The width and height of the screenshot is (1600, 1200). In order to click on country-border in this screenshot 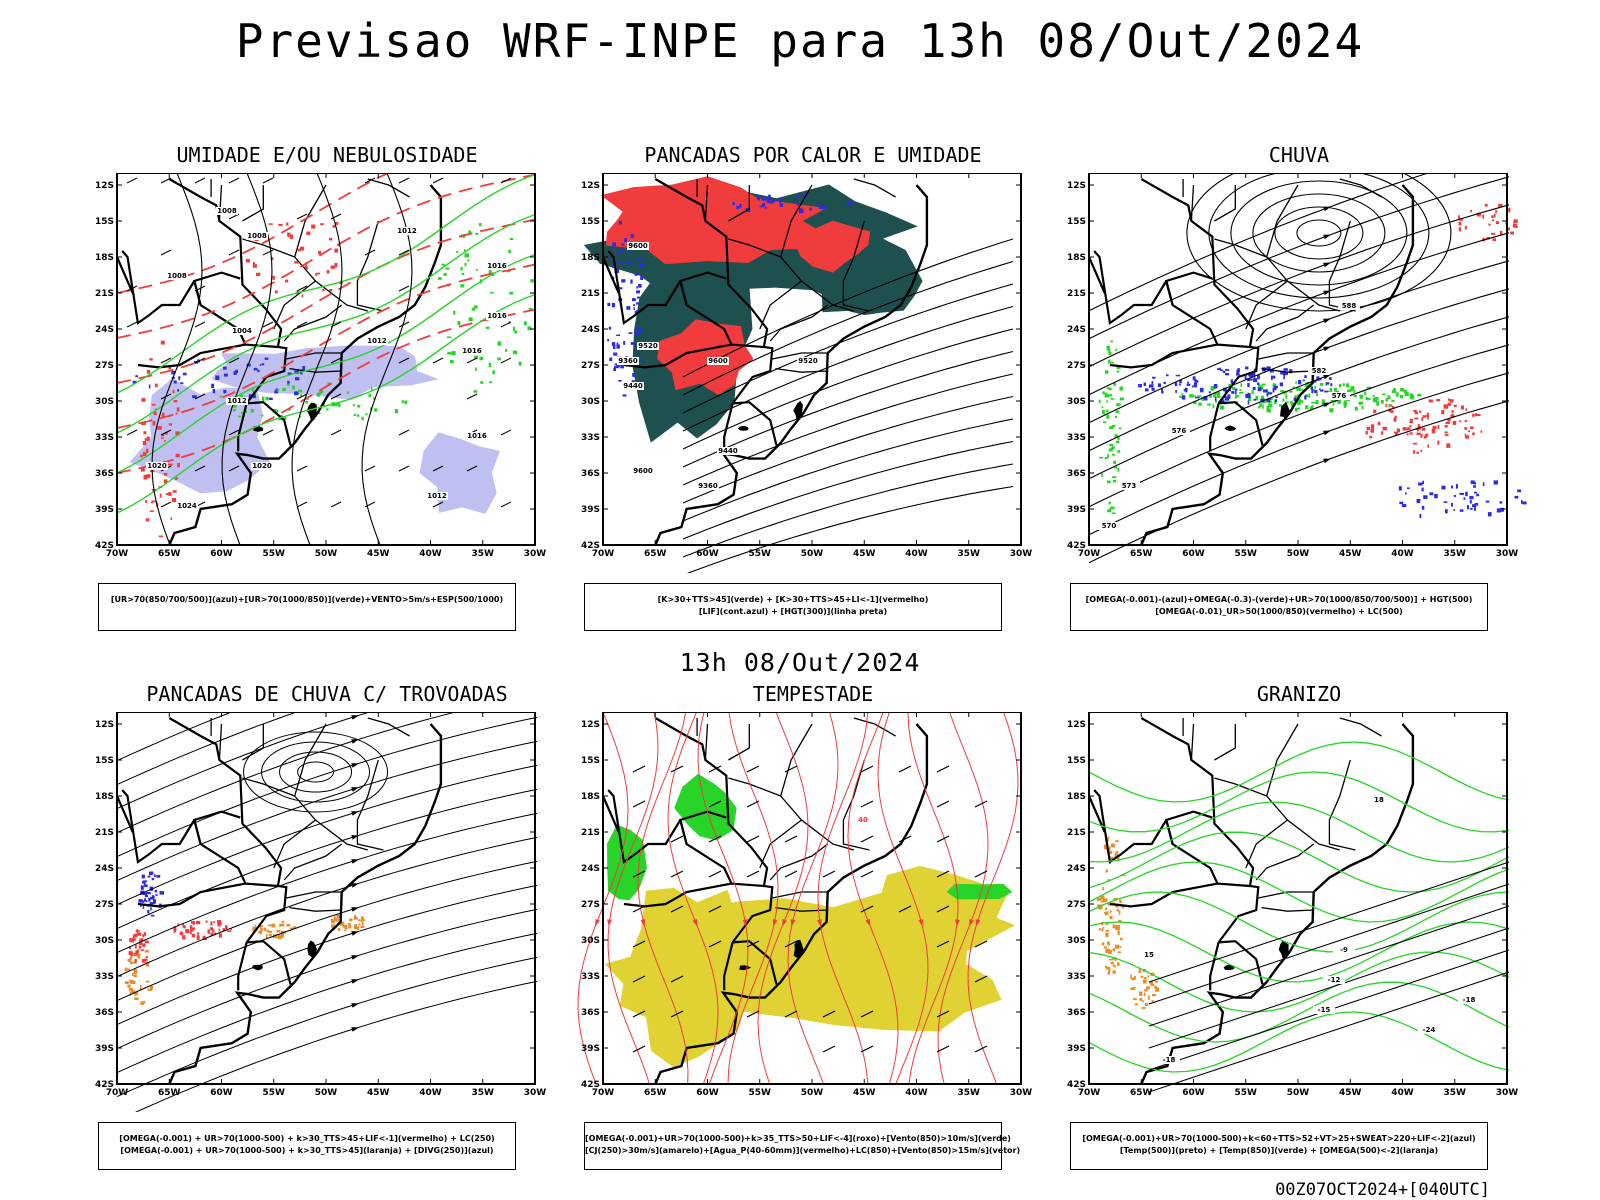, I will do `click(1169, 293)`.